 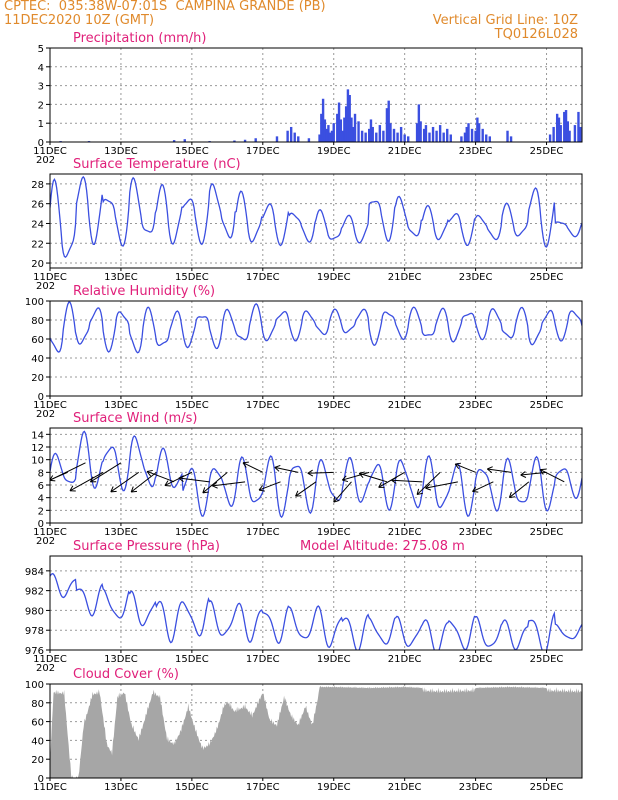 What do you see at coordinates (41, 68) in the screenshot?
I see `y-tick-label: 4` at bounding box center [41, 68].